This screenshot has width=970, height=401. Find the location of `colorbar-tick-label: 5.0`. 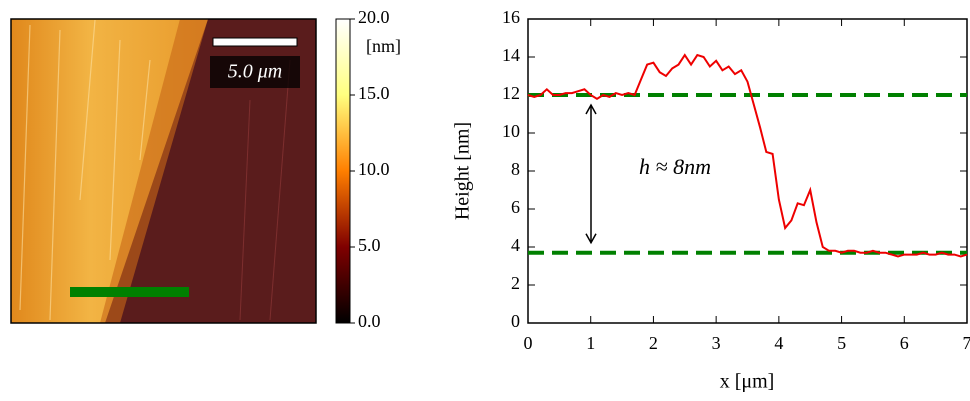

colorbar-tick-label: 5.0 is located at coordinates (369, 245).